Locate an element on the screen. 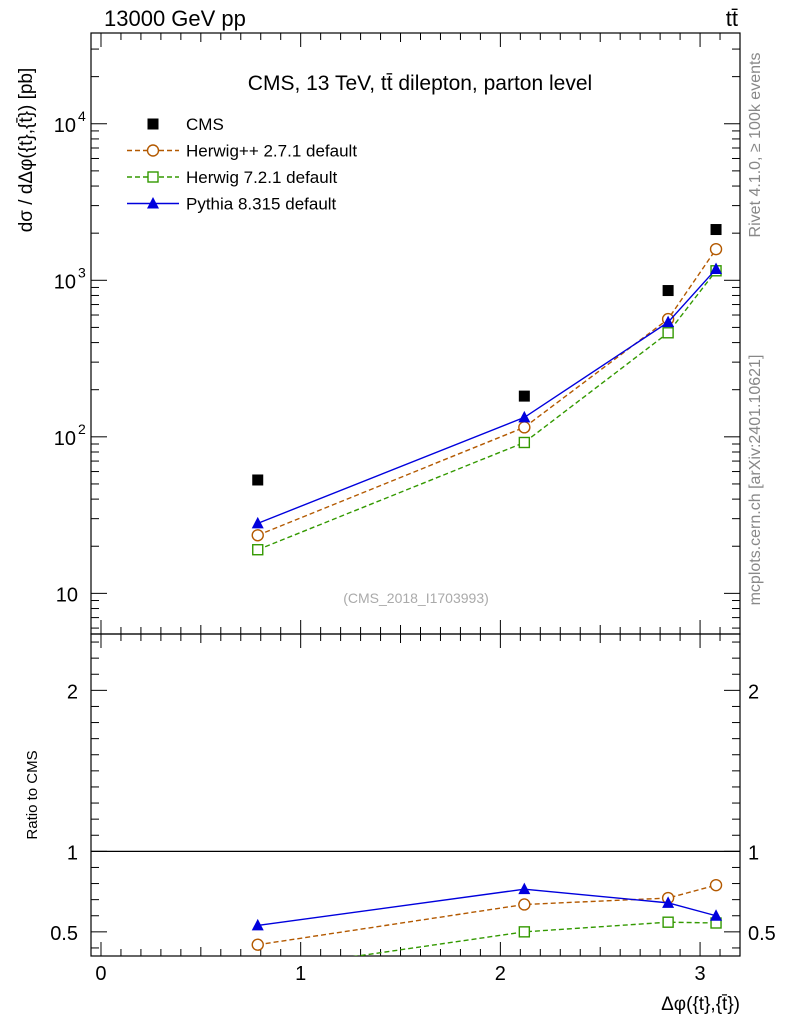  main-y-tick-exponent: 3 is located at coordinates (82, 272).